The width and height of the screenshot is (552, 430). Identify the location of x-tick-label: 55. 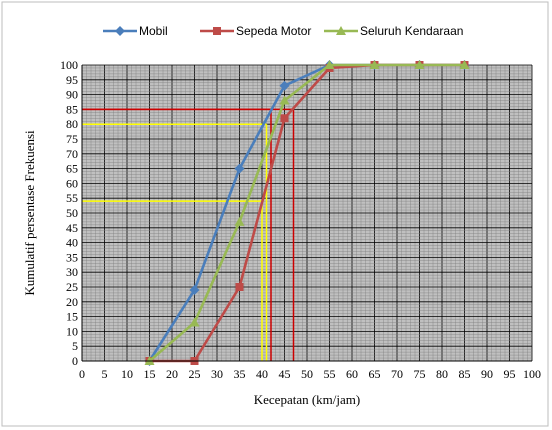
(330, 374).